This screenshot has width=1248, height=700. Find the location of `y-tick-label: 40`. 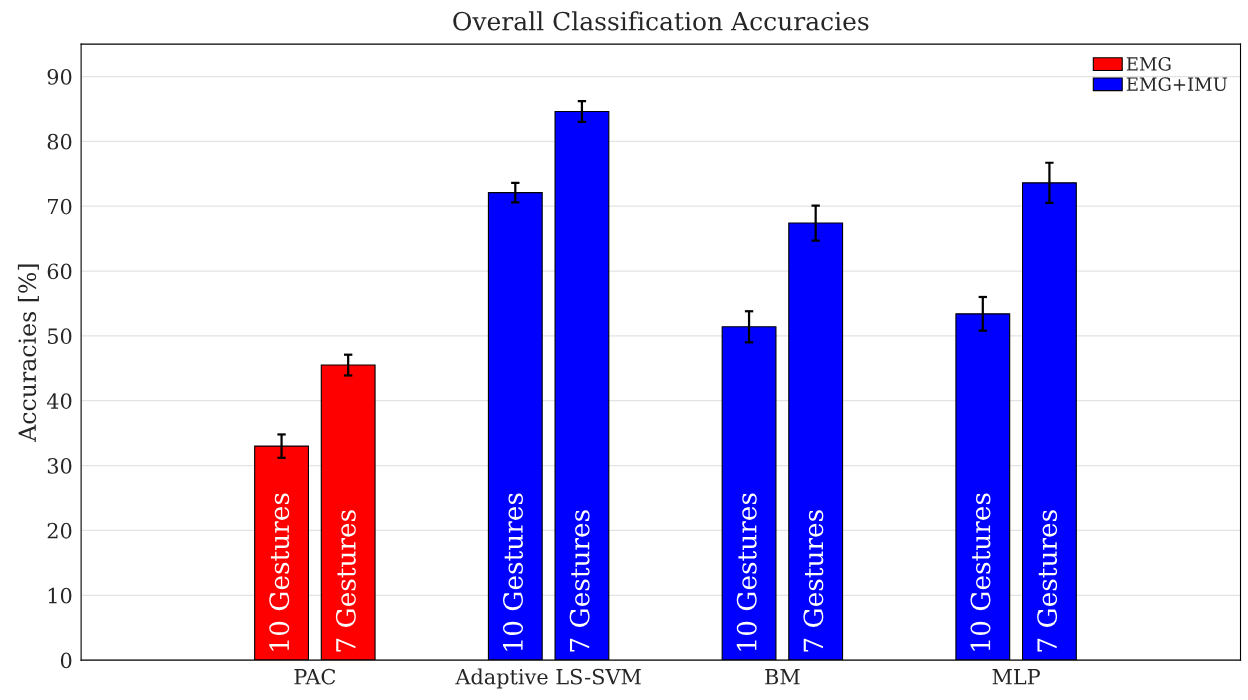

y-tick-label: 40 is located at coordinates (59, 401).